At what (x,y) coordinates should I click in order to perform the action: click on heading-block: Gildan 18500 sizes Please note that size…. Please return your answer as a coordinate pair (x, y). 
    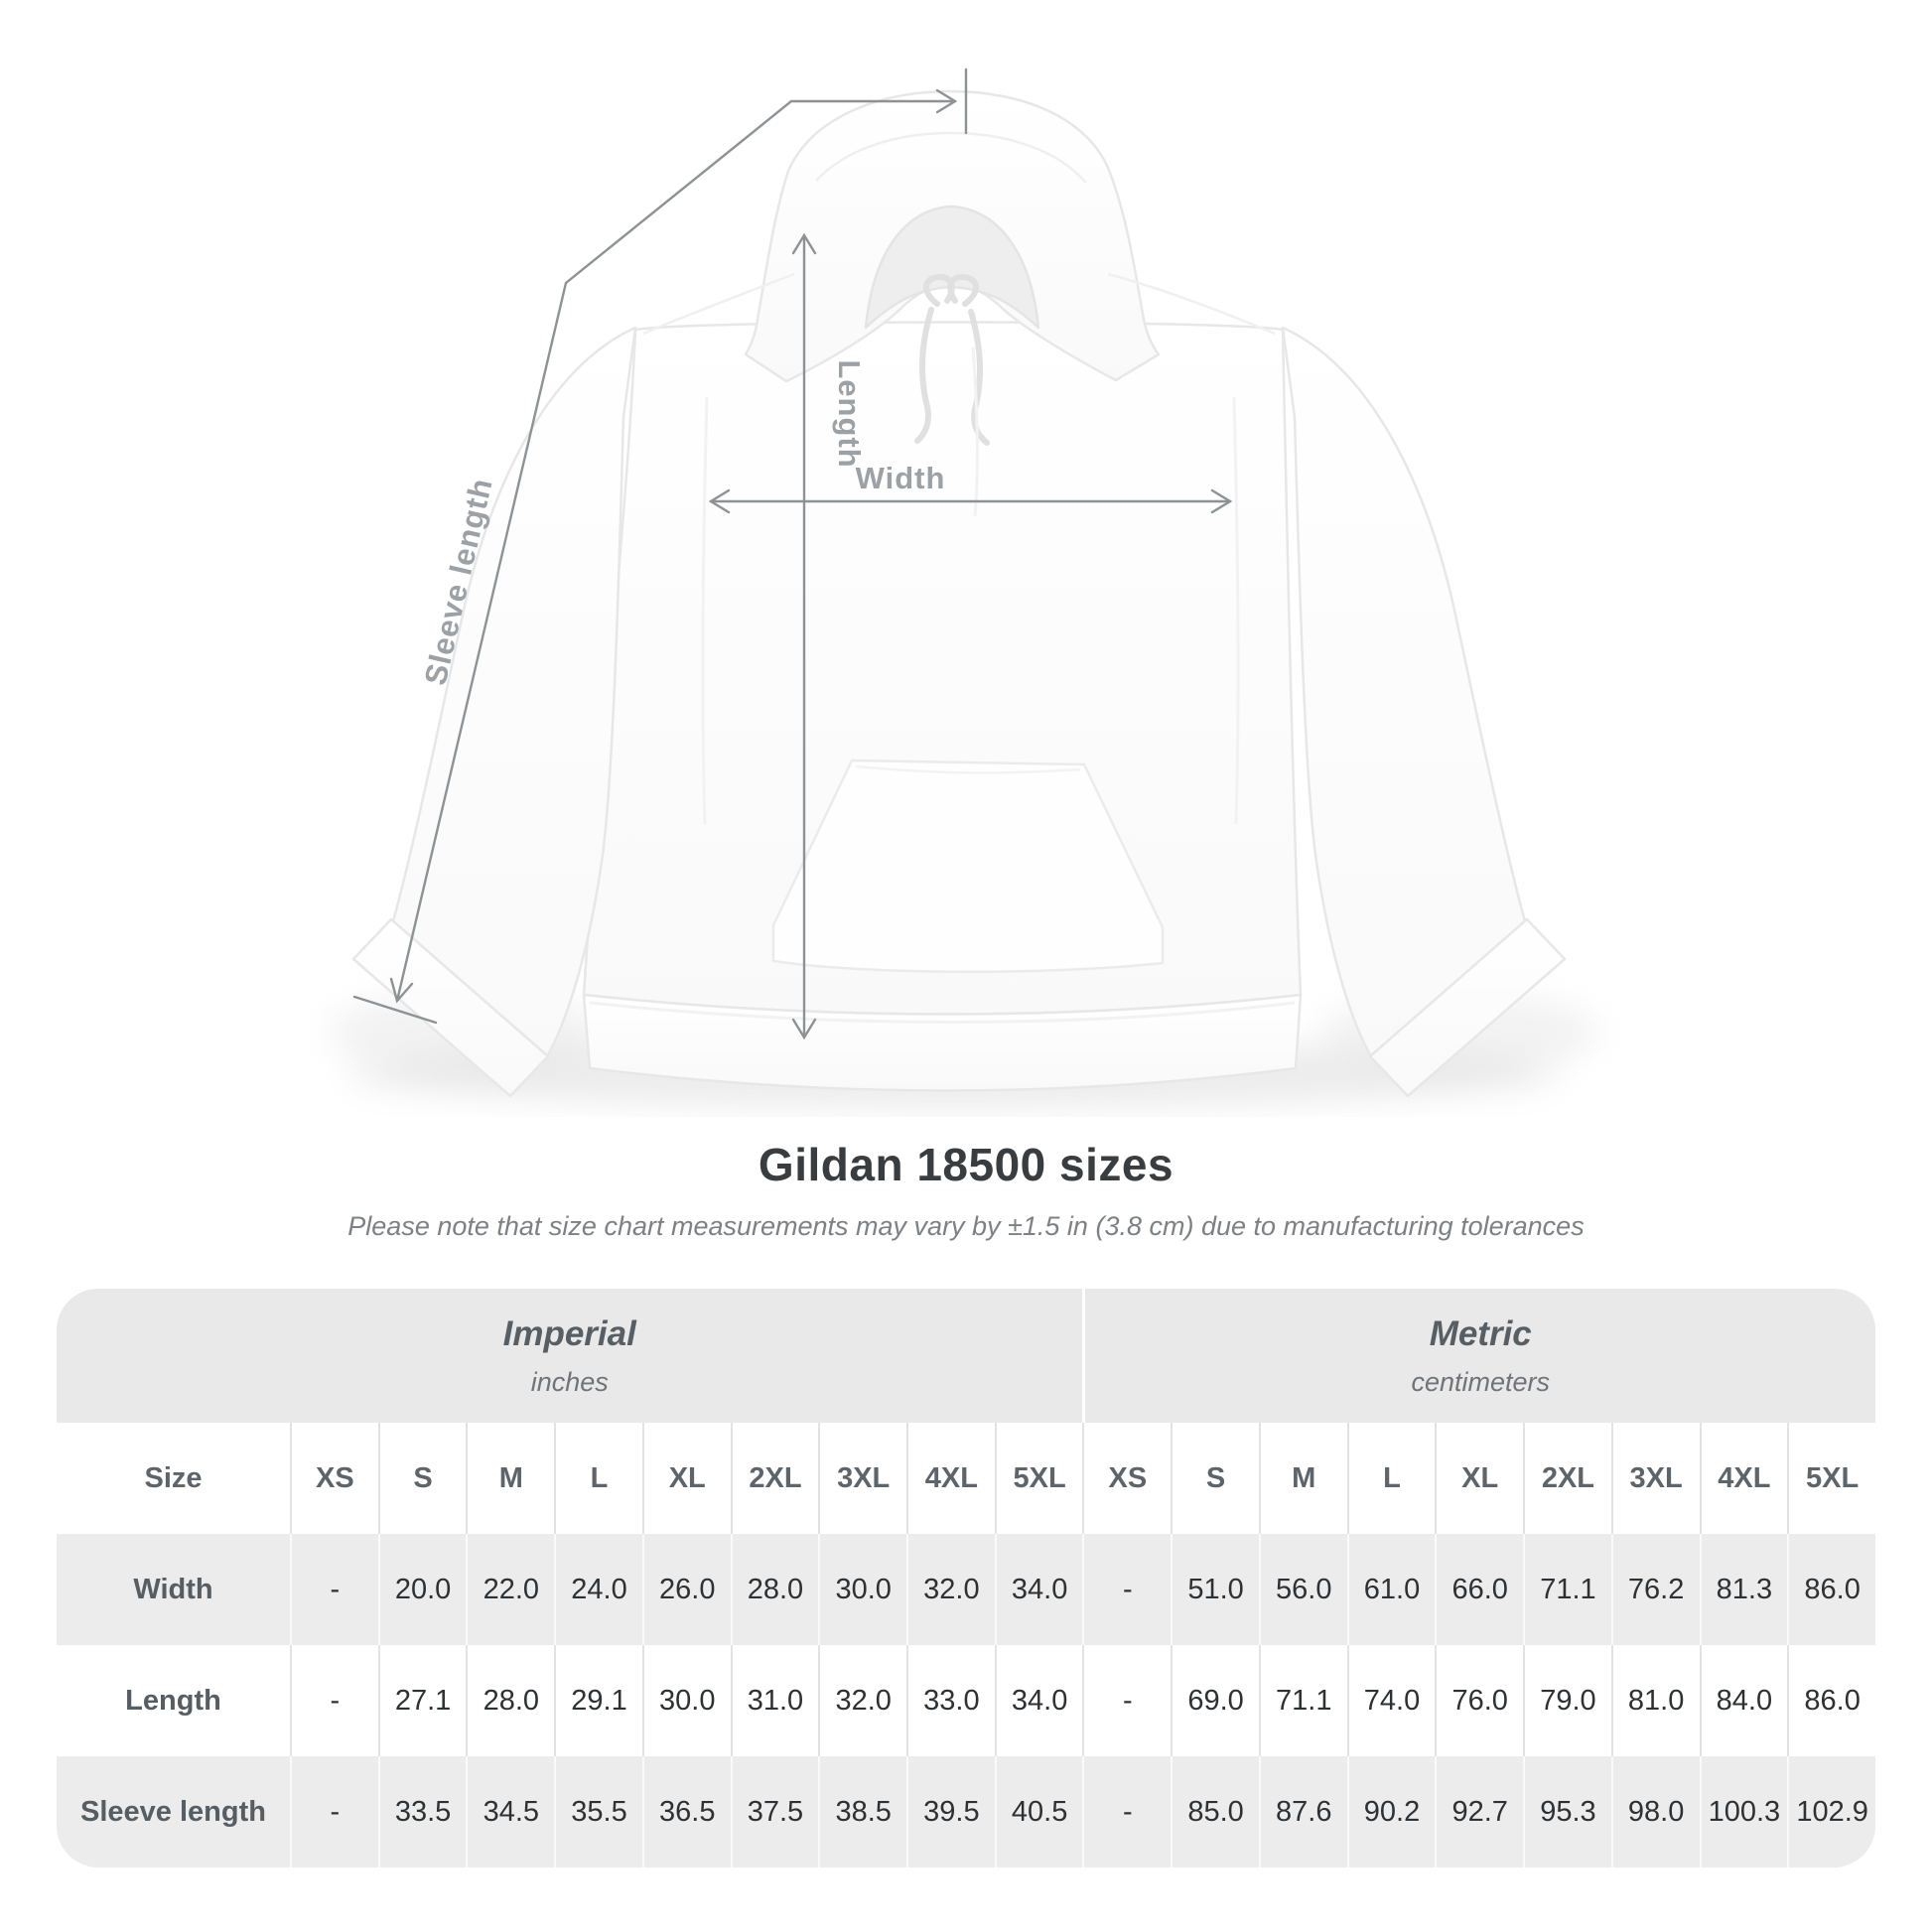
    Looking at the image, I should click on (966, 1190).